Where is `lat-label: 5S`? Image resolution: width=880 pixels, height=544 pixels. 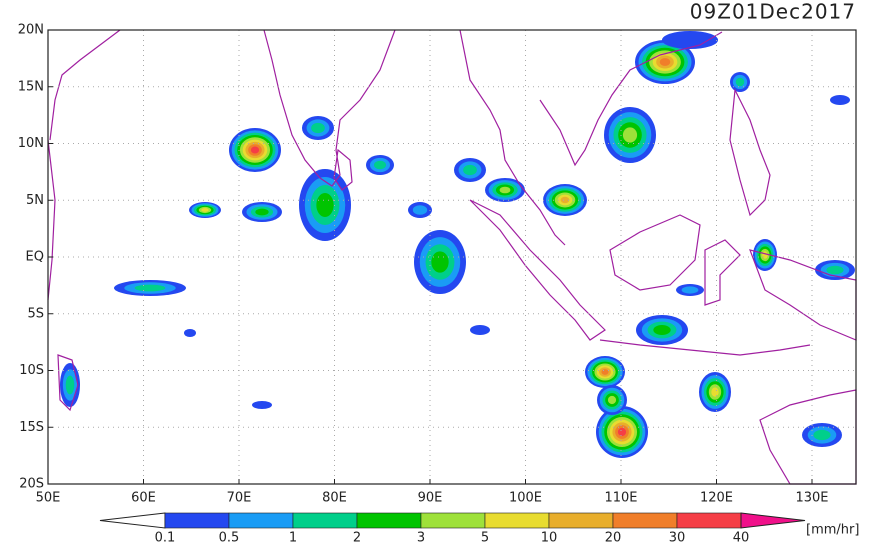 lat-label: 5S is located at coordinates (35, 313).